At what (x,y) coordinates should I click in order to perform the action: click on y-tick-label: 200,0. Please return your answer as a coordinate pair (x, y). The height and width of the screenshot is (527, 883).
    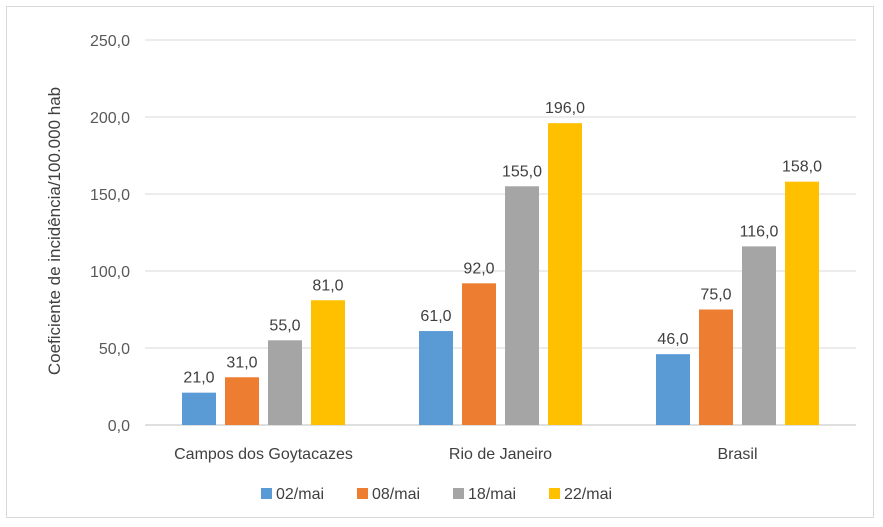
    Looking at the image, I should click on (110, 118).